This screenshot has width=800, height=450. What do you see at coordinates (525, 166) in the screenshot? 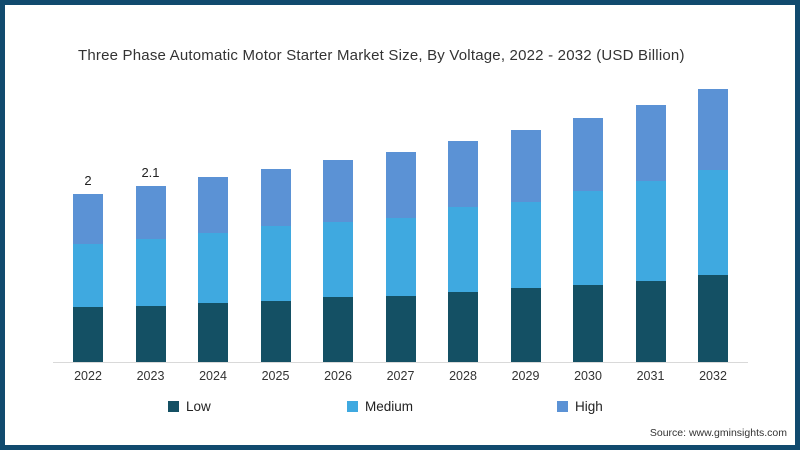
I see `bar-segment-2029-high` at bounding box center [525, 166].